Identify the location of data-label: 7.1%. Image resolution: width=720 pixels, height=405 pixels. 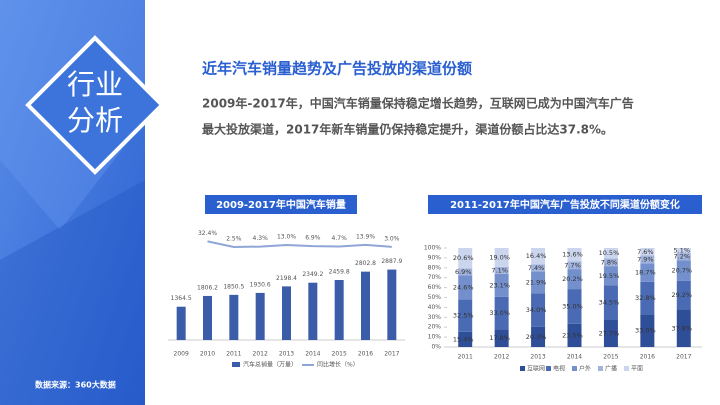
(499, 270).